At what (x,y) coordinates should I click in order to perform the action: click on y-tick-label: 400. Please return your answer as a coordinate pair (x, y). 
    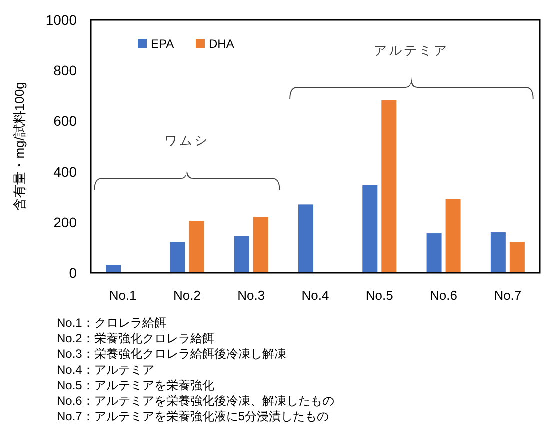
    Looking at the image, I should click on (66, 172).